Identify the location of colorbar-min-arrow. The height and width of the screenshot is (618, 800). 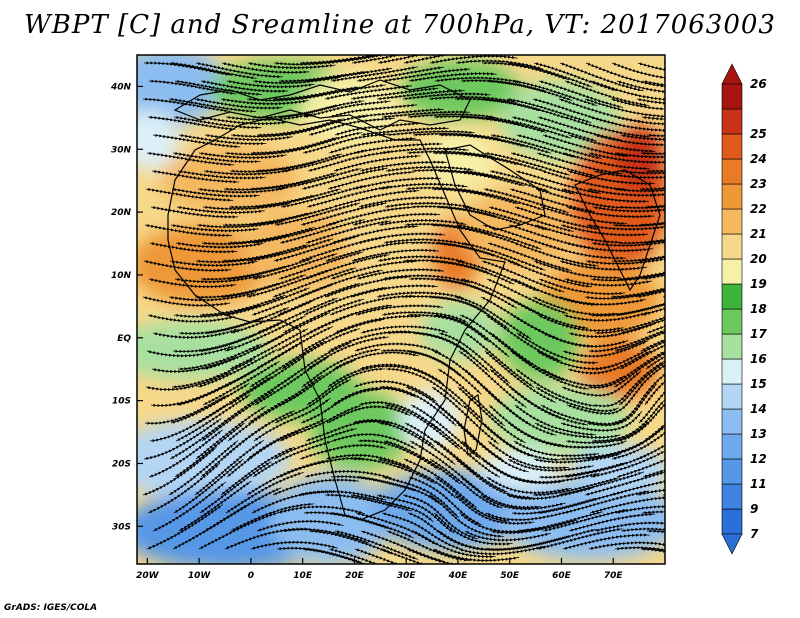
(732, 544).